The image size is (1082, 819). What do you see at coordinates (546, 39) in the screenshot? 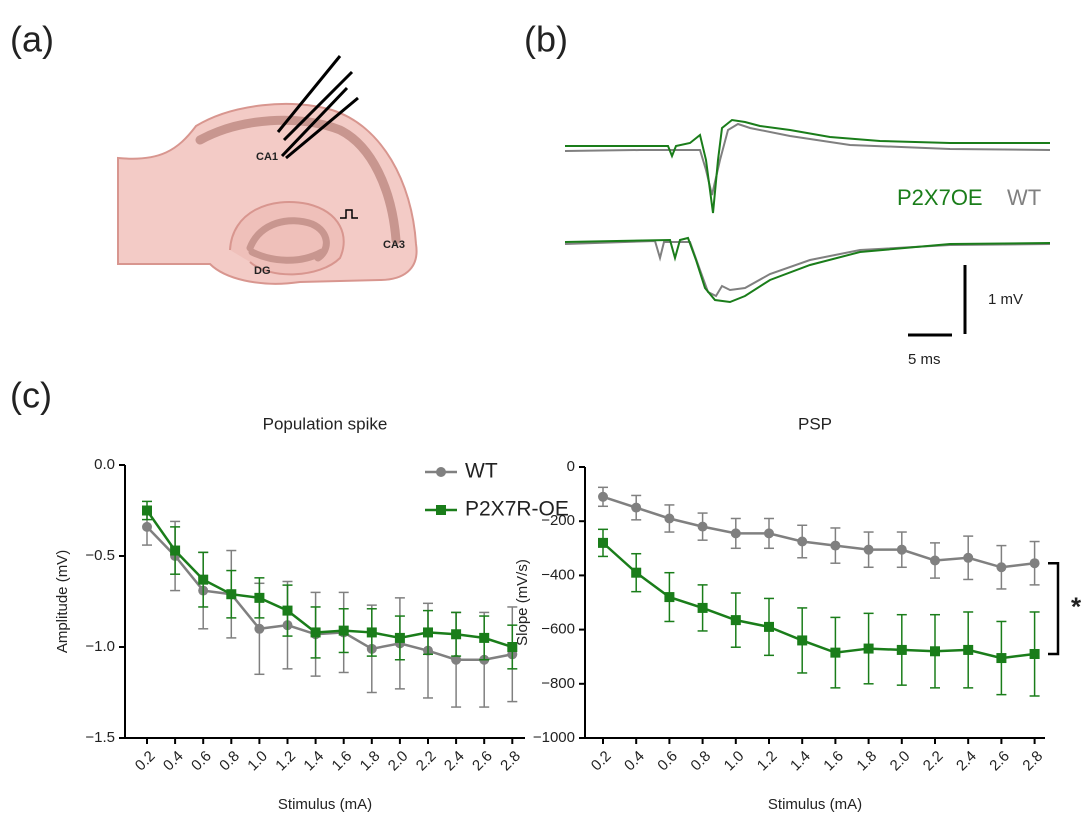
I see `panel-label: (b)` at bounding box center [546, 39].